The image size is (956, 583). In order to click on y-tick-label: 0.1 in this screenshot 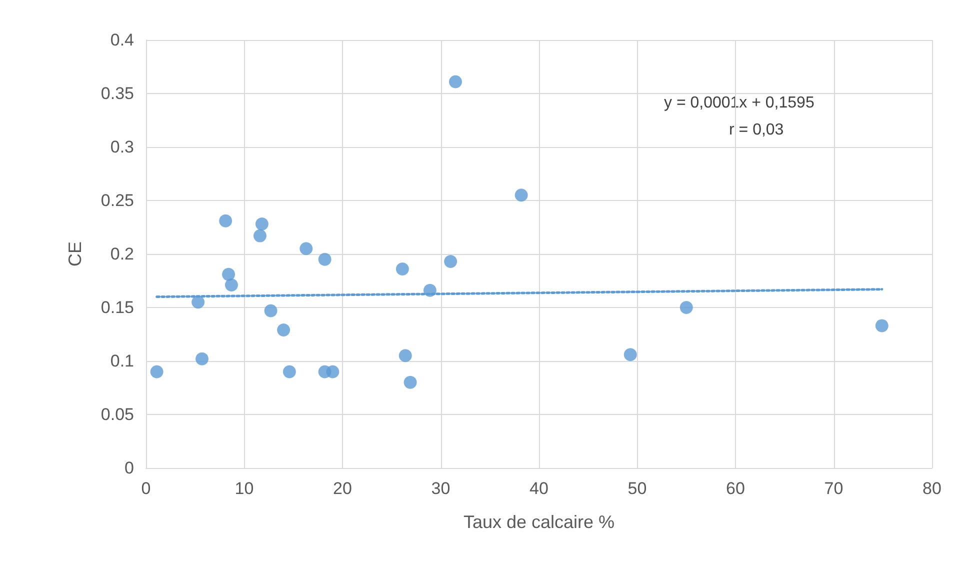, I will do `click(122, 361)`.